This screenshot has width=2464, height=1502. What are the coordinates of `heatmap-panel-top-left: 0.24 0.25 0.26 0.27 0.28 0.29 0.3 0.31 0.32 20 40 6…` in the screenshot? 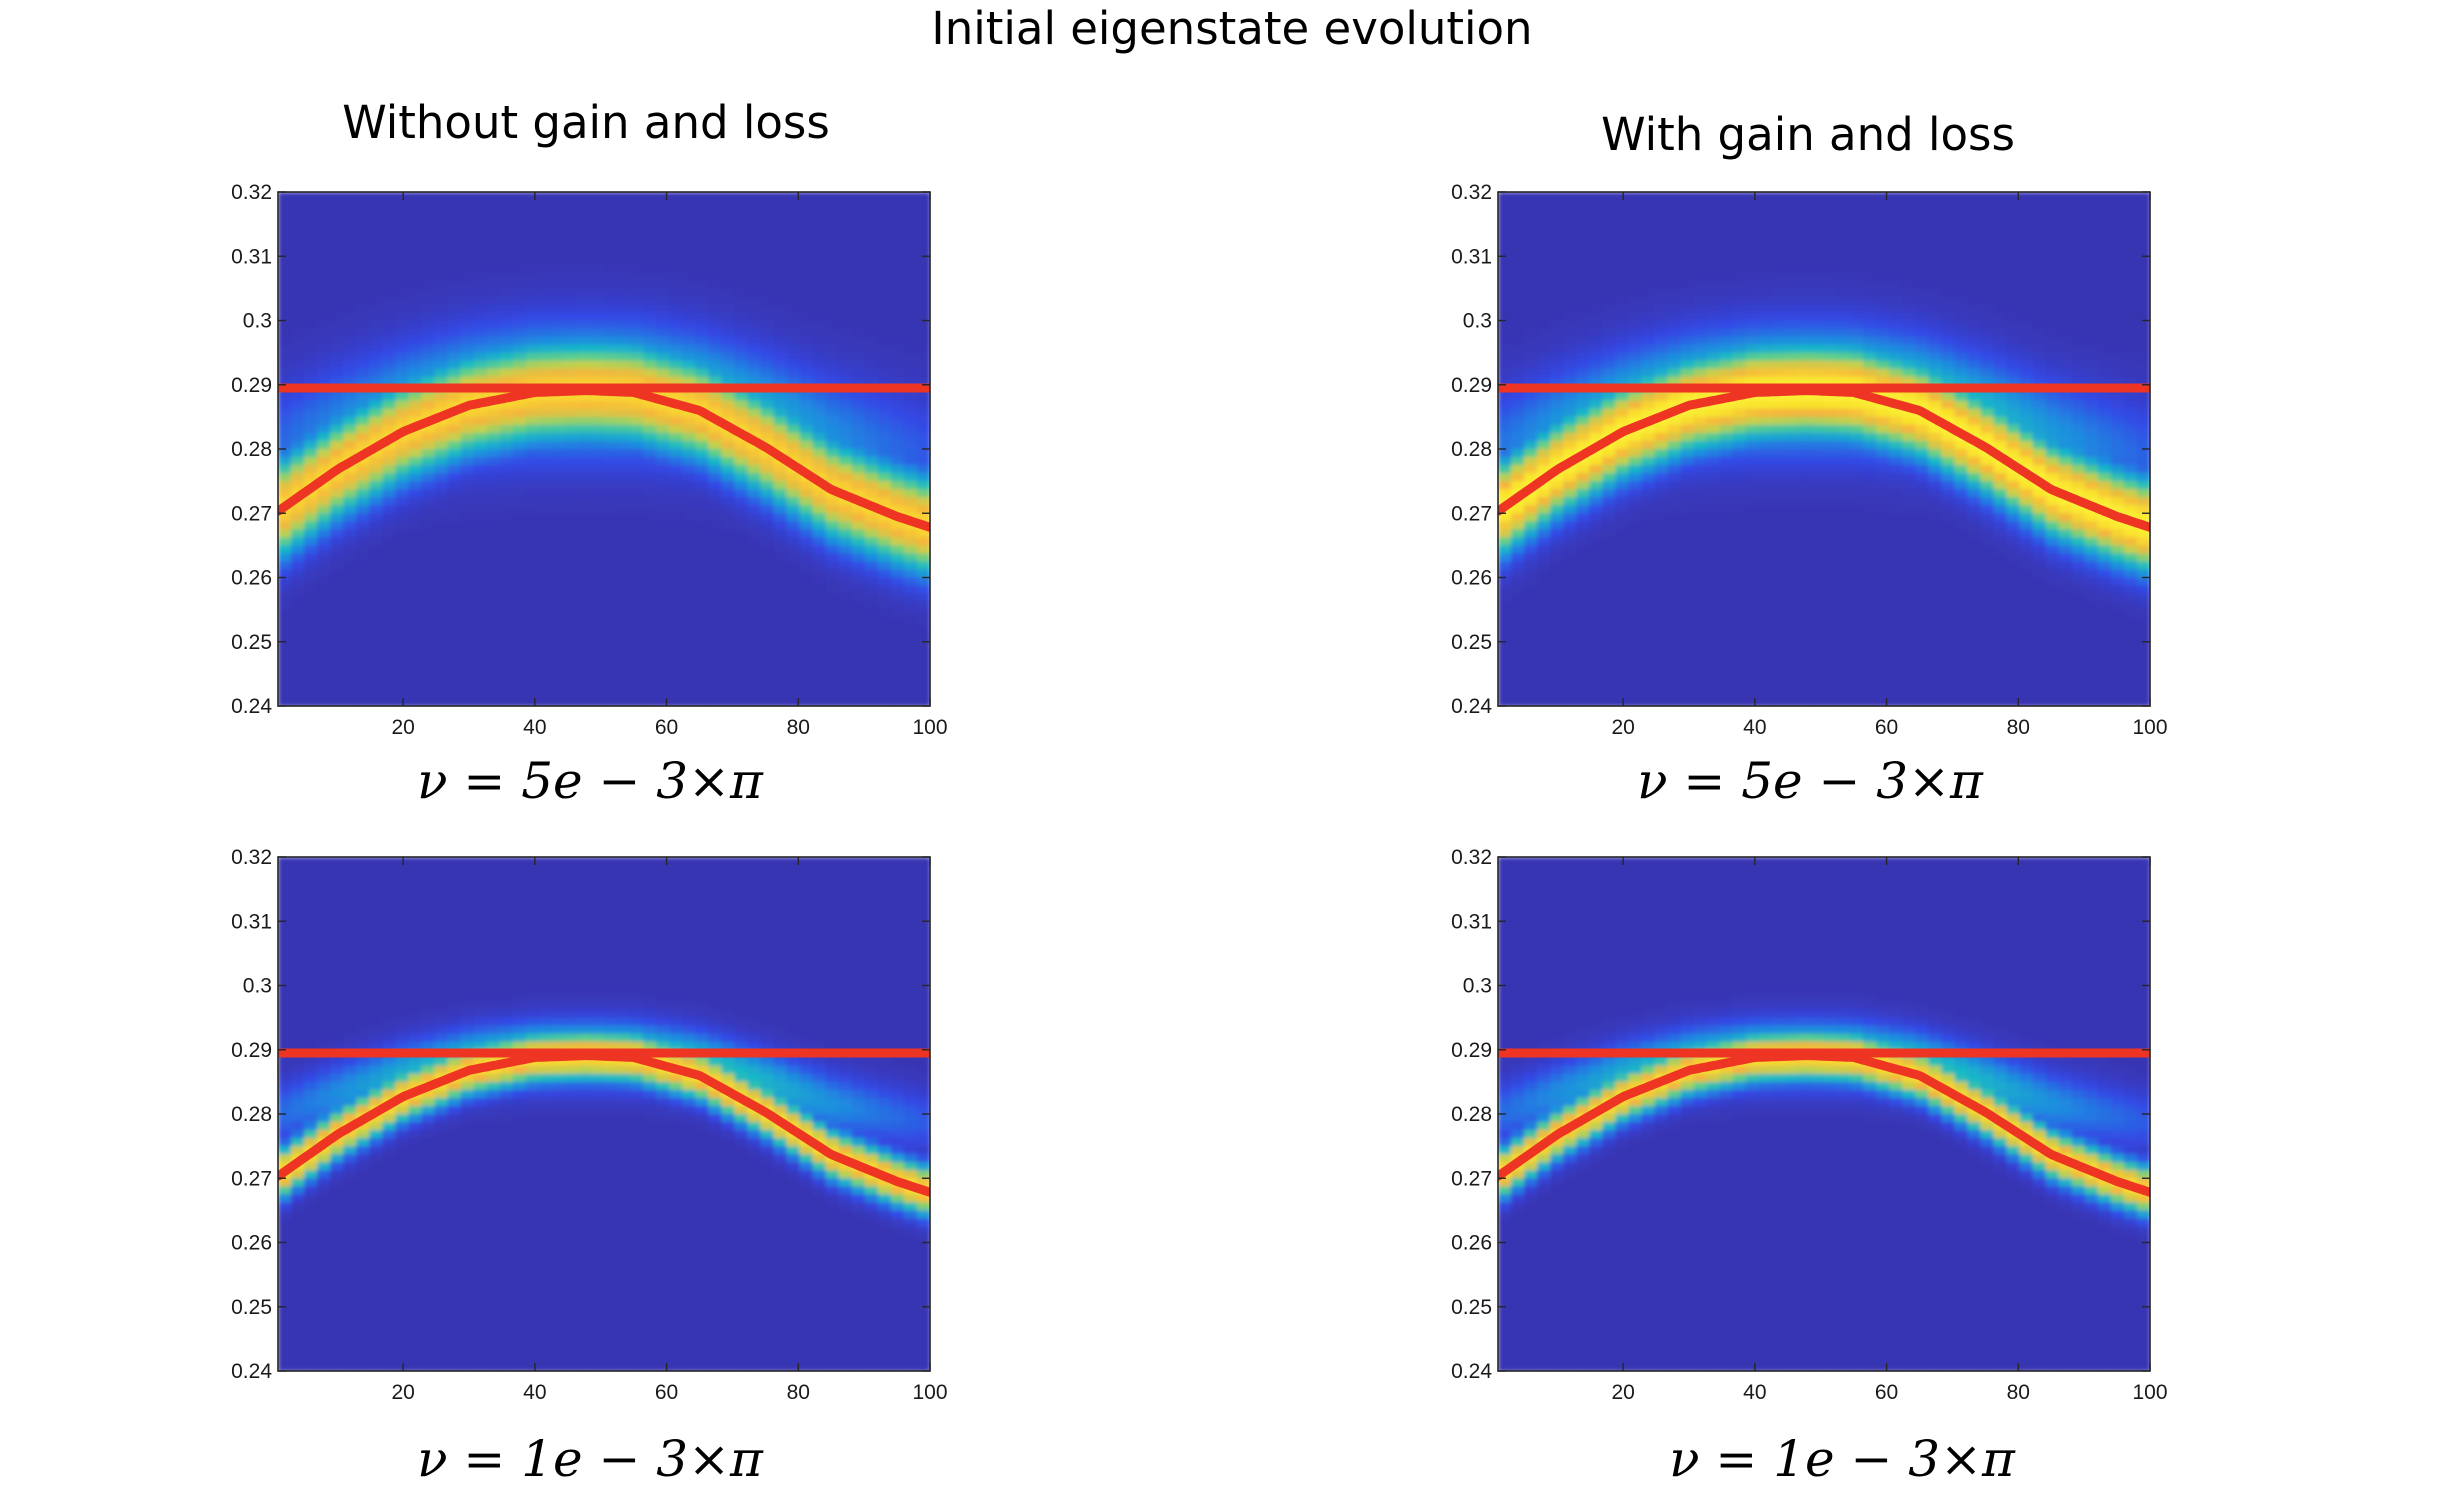 It's located at (589, 460).